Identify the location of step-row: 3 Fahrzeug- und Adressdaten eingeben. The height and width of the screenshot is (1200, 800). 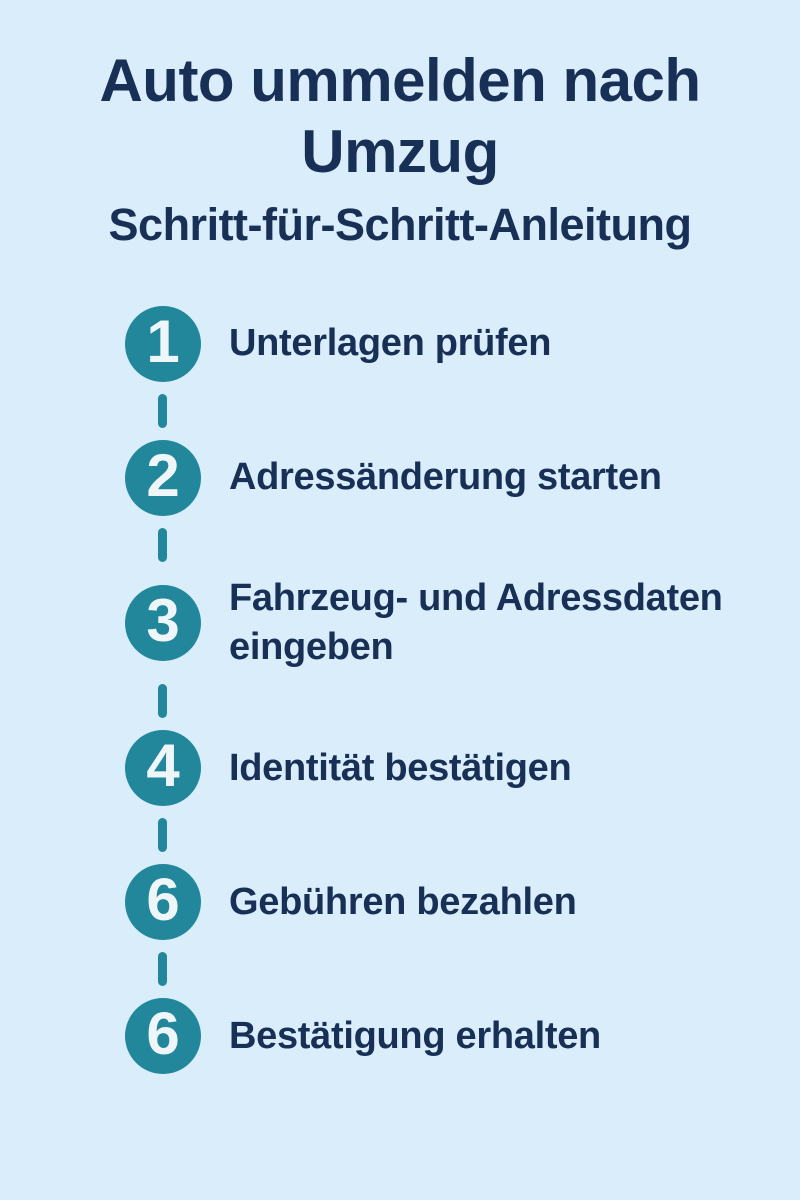
(462, 623).